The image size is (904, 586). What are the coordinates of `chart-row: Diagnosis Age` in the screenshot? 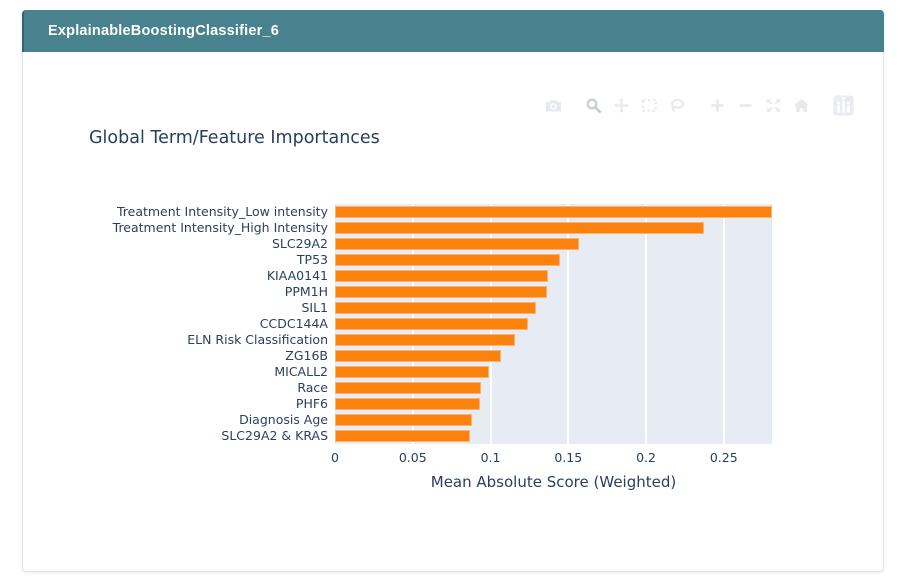 It's located at (430, 420).